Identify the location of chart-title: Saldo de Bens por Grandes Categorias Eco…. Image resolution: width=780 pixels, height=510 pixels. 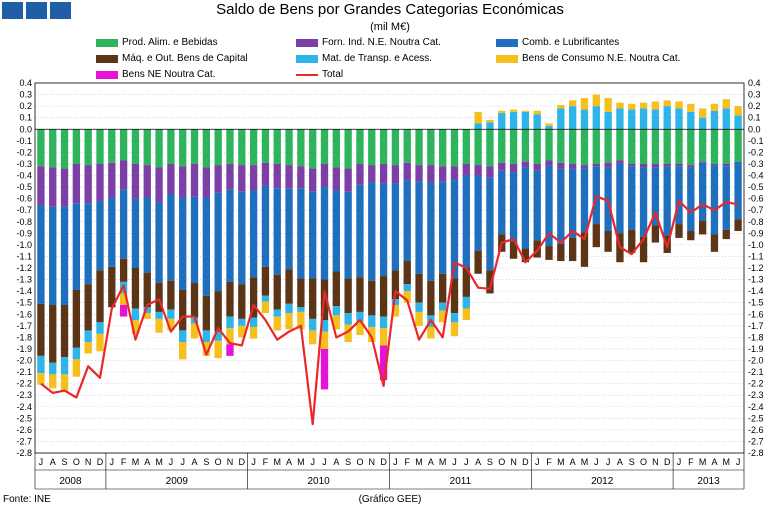
(390, 9).